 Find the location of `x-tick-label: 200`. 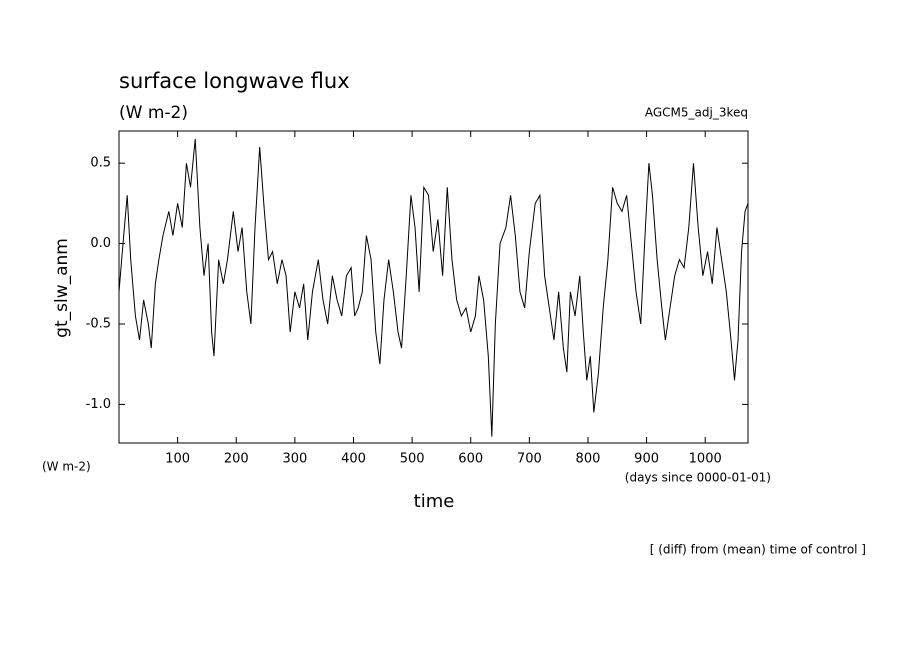

x-tick-label: 200 is located at coordinates (236, 459).